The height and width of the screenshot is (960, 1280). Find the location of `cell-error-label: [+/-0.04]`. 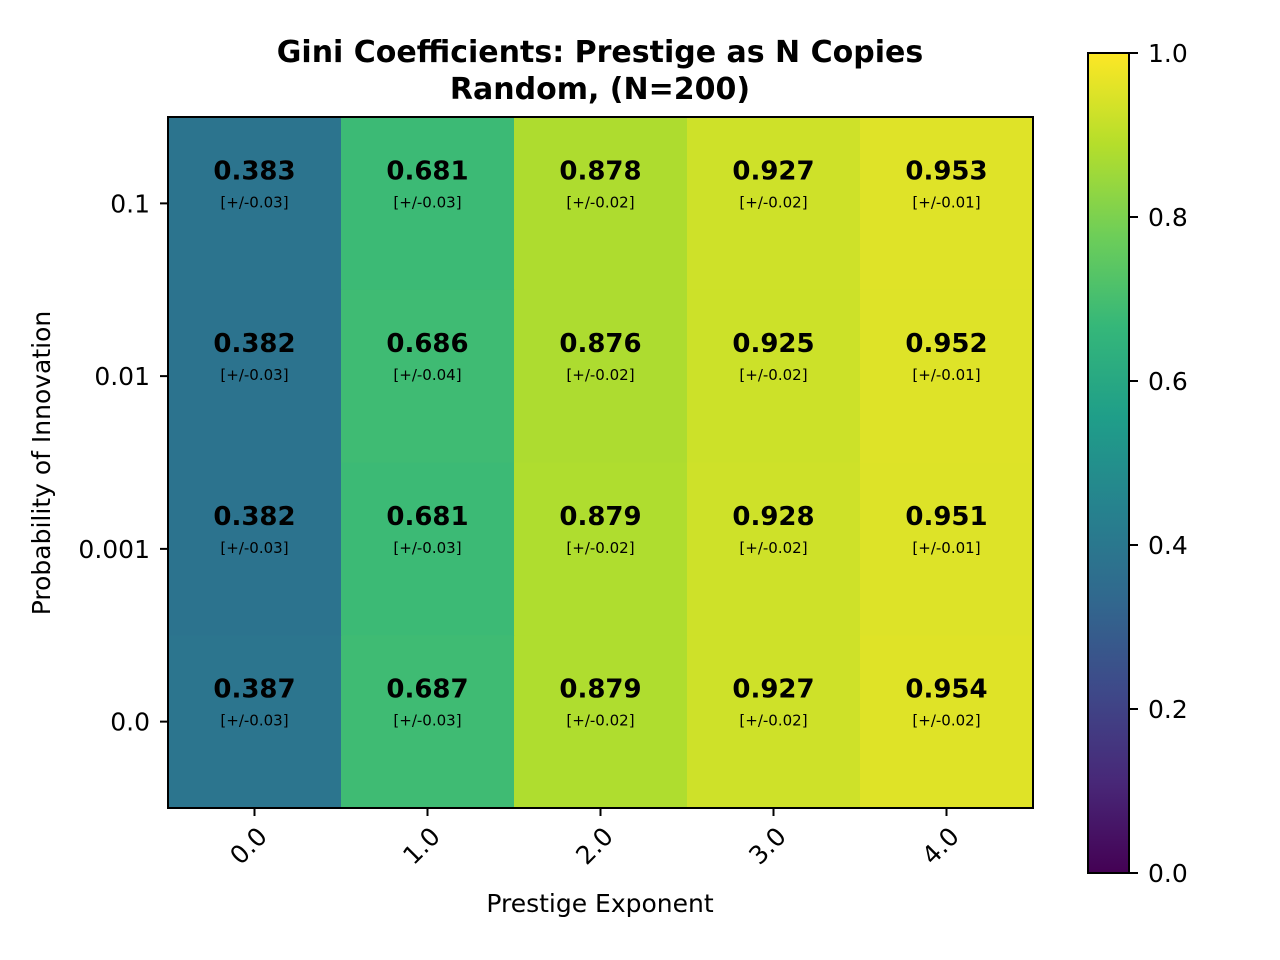

cell-error-label: [+/-0.04] is located at coordinates (427, 375).